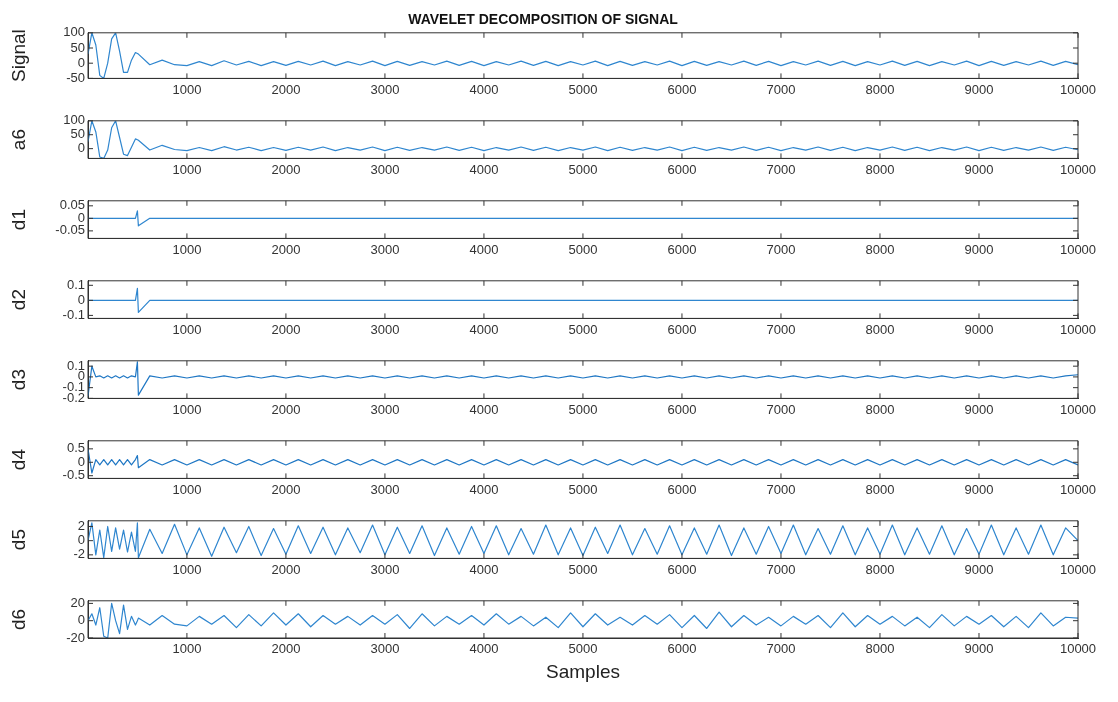  What do you see at coordinates (73, 475) in the screenshot?
I see `y-tick-label: -0.5` at bounding box center [73, 475].